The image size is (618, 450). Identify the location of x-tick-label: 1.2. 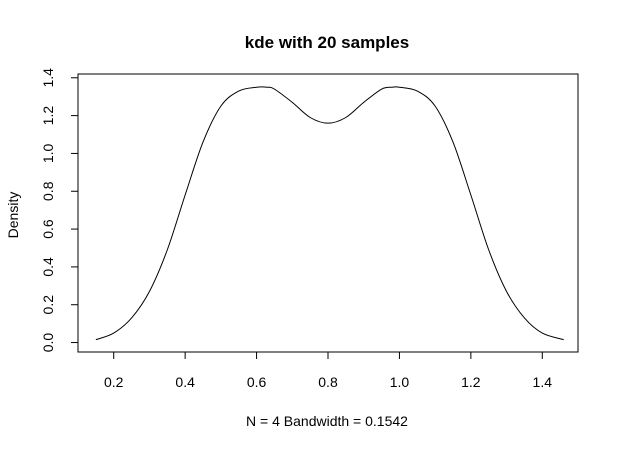
(471, 382).